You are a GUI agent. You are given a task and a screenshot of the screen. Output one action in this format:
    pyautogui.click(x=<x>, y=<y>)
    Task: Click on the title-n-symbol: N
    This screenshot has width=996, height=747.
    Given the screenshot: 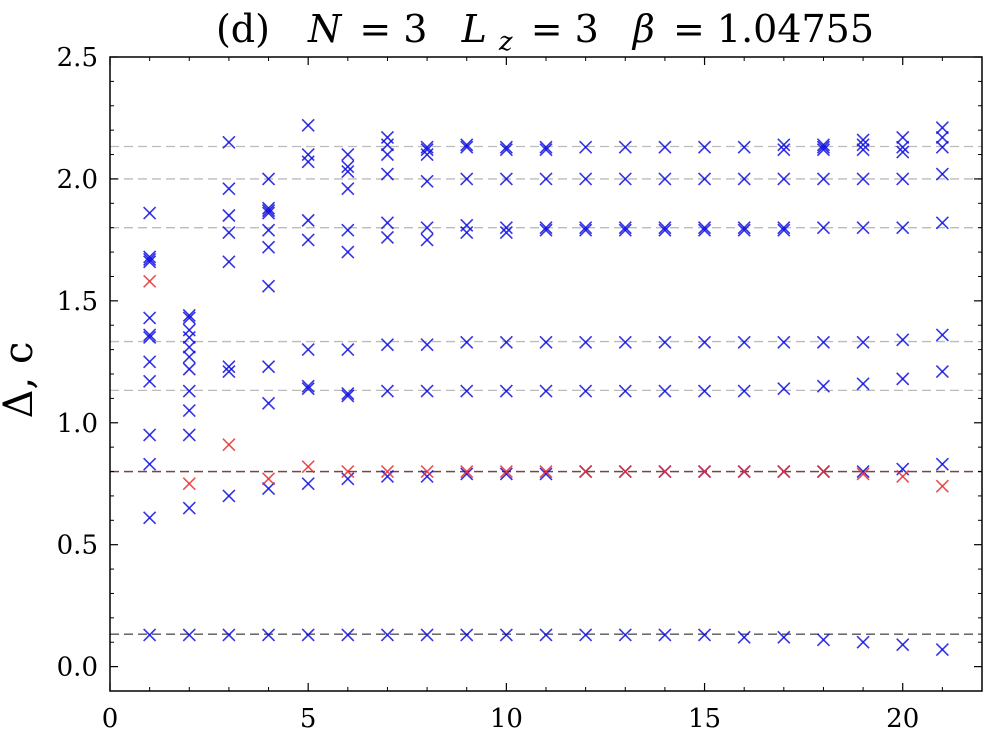 What is the action you would take?
    pyautogui.click(x=325, y=29)
    